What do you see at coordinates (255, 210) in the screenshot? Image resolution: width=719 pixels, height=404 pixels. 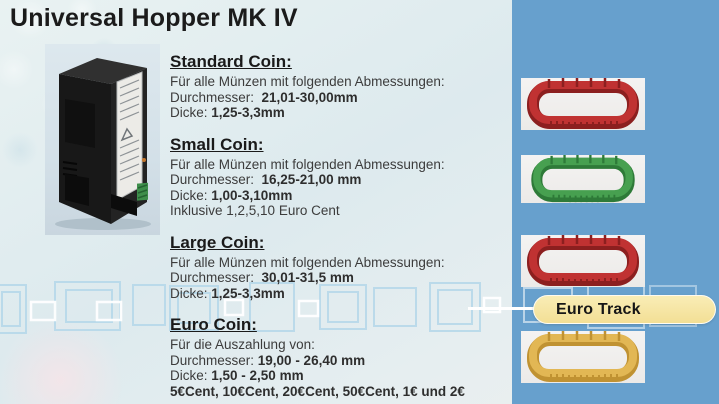 I see `spec-label: Inklusive 1,2,5,10 Euro Cent` at bounding box center [255, 210].